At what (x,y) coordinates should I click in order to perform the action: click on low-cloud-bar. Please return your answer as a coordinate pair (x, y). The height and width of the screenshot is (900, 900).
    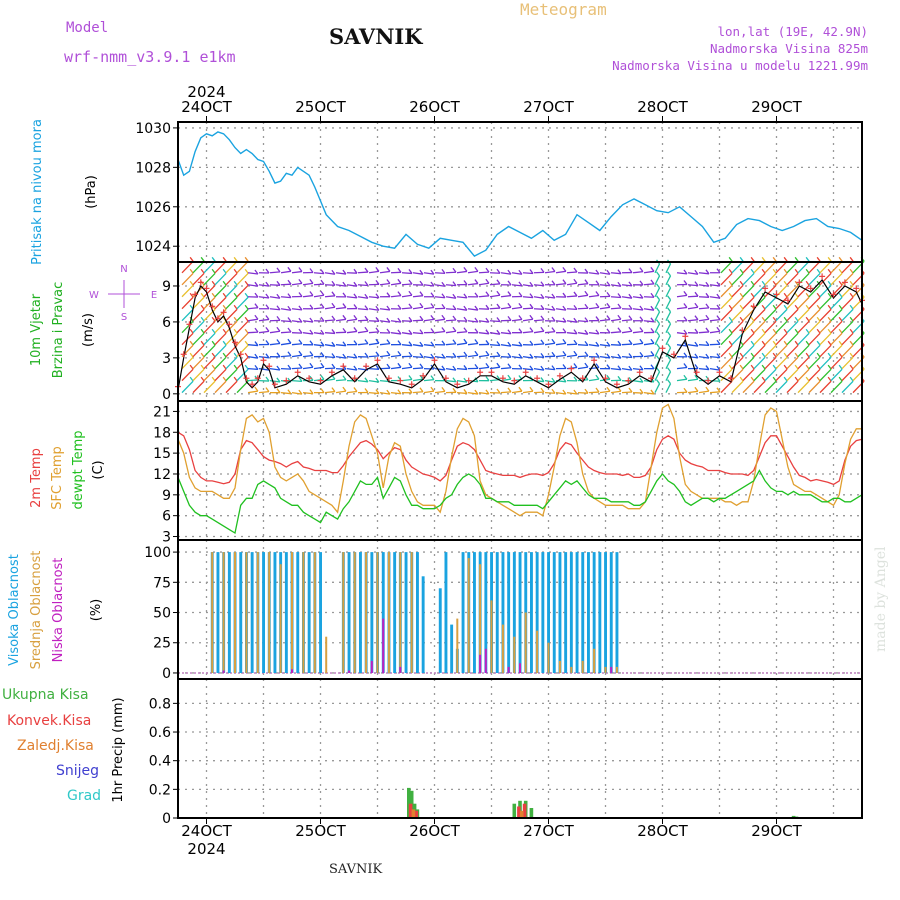
    Looking at the image, I should click on (292, 671).